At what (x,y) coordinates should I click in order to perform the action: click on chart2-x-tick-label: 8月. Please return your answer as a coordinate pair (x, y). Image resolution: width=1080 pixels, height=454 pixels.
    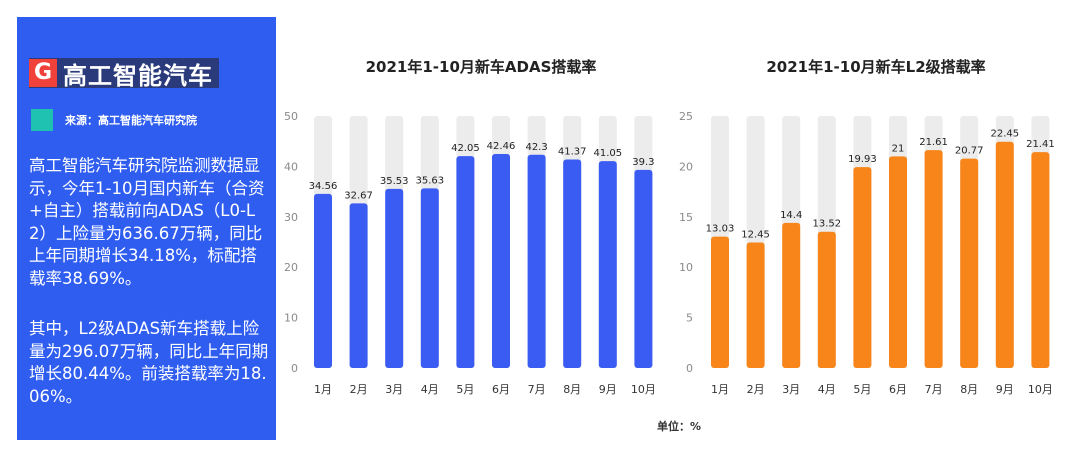
    Looking at the image, I should click on (969, 389).